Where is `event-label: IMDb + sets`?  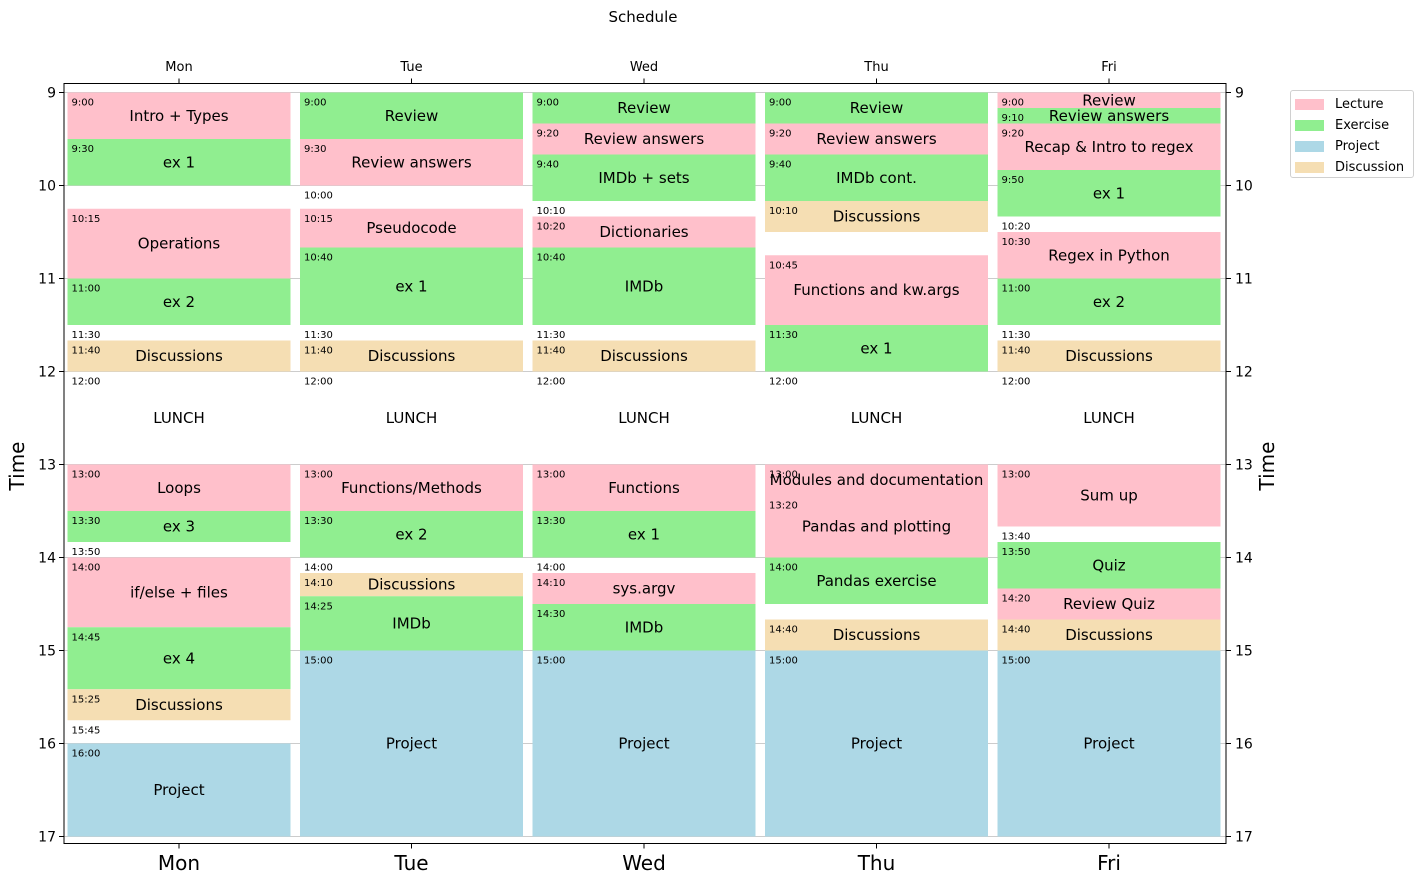
event-label: IMDb + sets is located at coordinates (643, 178).